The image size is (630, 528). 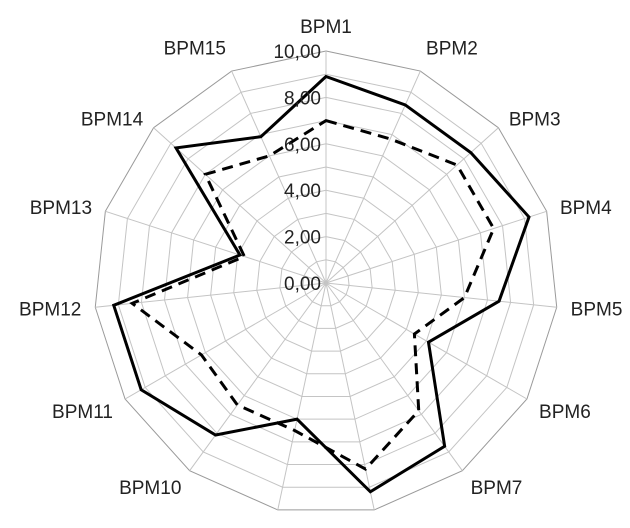 I want to click on radar-tick-labels: 0,00 2,00 4,00 6,00 8,00 10,00, so click(x=297, y=168).